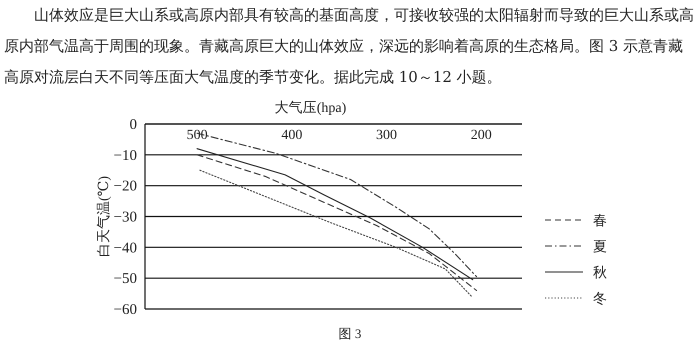 This screenshot has height=347, width=700. What do you see at coordinates (133, 125) in the screenshot?
I see `y-tick-label: 0` at bounding box center [133, 125].